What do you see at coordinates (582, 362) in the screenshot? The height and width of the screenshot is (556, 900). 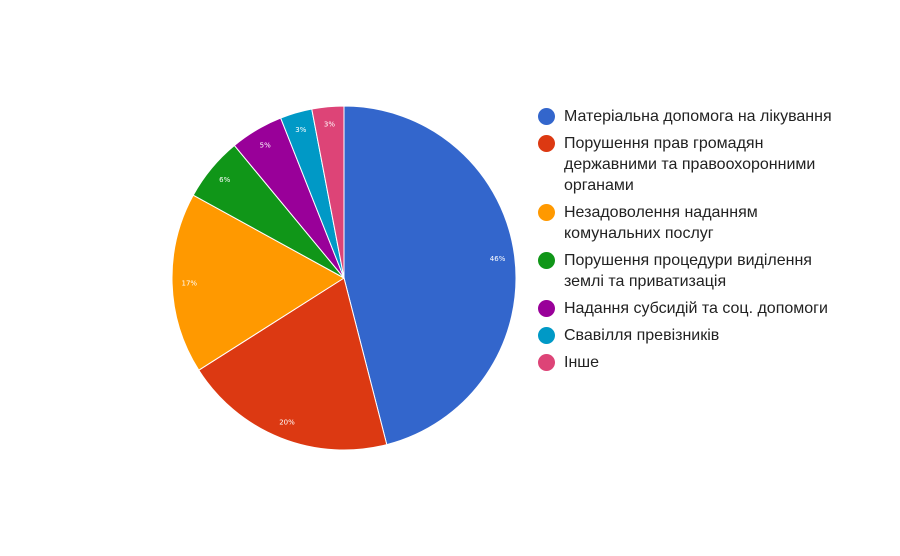 I see `legend-label: Інше` at bounding box center [582, 362].